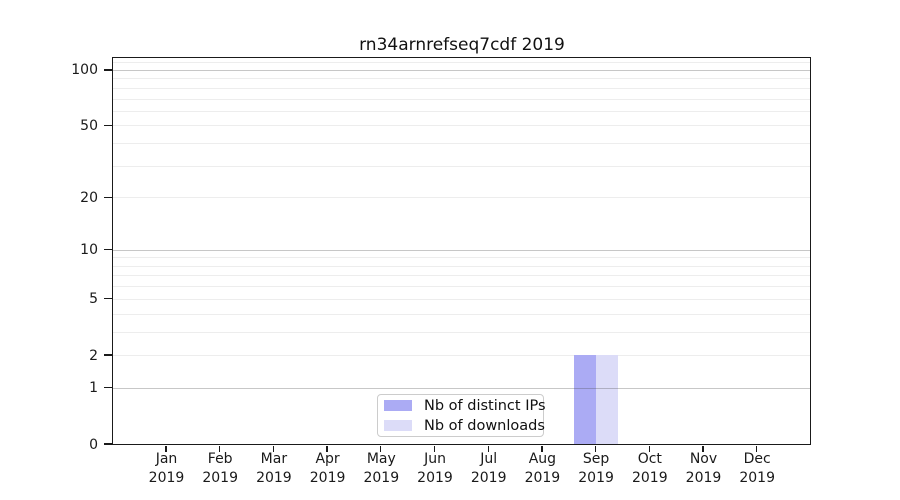 Image resolution: width=900 pixels, height=500 pixels. What do you see at coordinates (542, 468) in the screenshot?
I see `x-axis-tick-label: Aug 2019` at bounding box center [542, 468].